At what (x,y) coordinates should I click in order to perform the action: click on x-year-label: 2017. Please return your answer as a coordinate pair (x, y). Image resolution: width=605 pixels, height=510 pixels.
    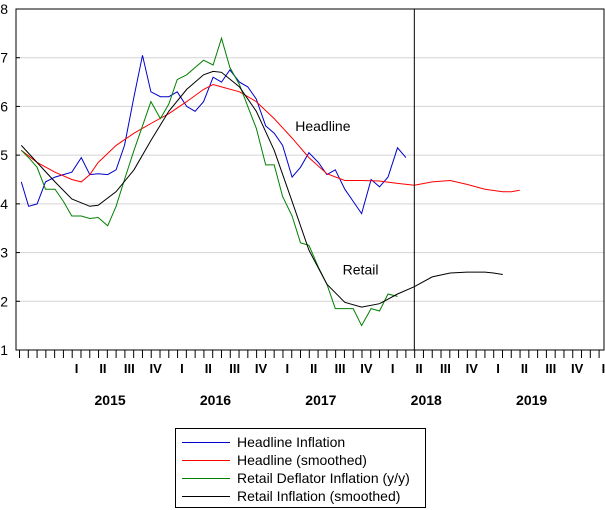
    Looking at the image, I should click on (320, 400).